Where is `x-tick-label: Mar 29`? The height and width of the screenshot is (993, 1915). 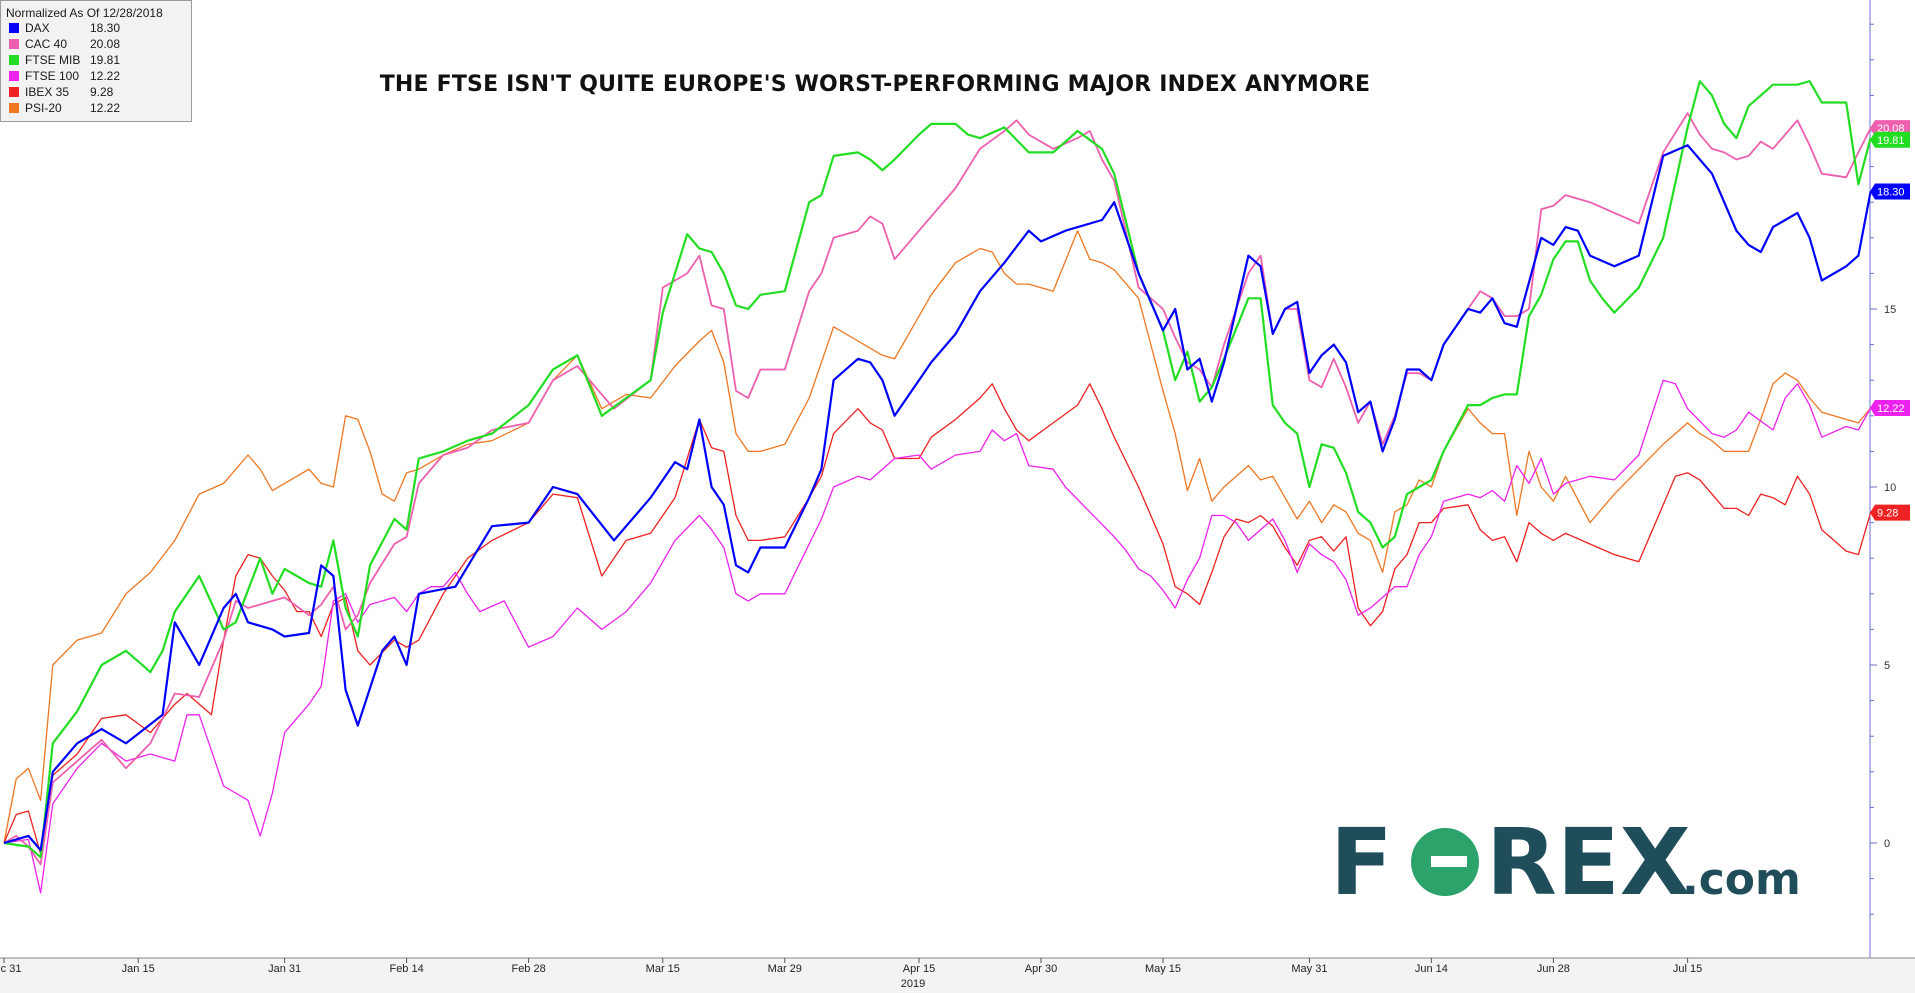 x-tick-label: Mar 29 is located at coordinates (785, 969).